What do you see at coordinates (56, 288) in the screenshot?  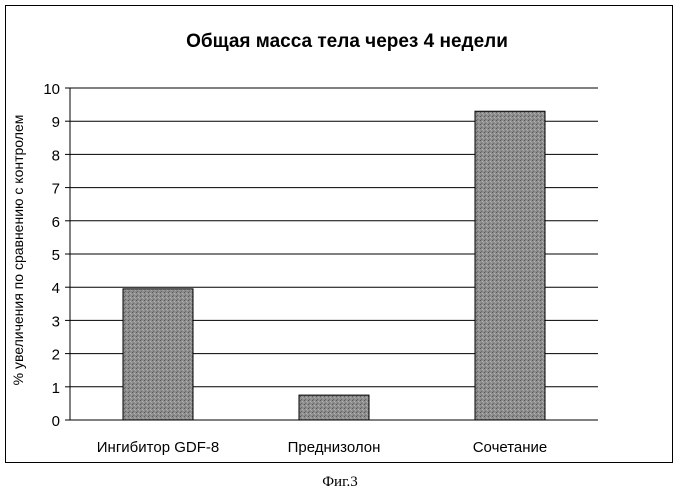 I see `y-tick-label: 4` at bounding box center [56, 288].